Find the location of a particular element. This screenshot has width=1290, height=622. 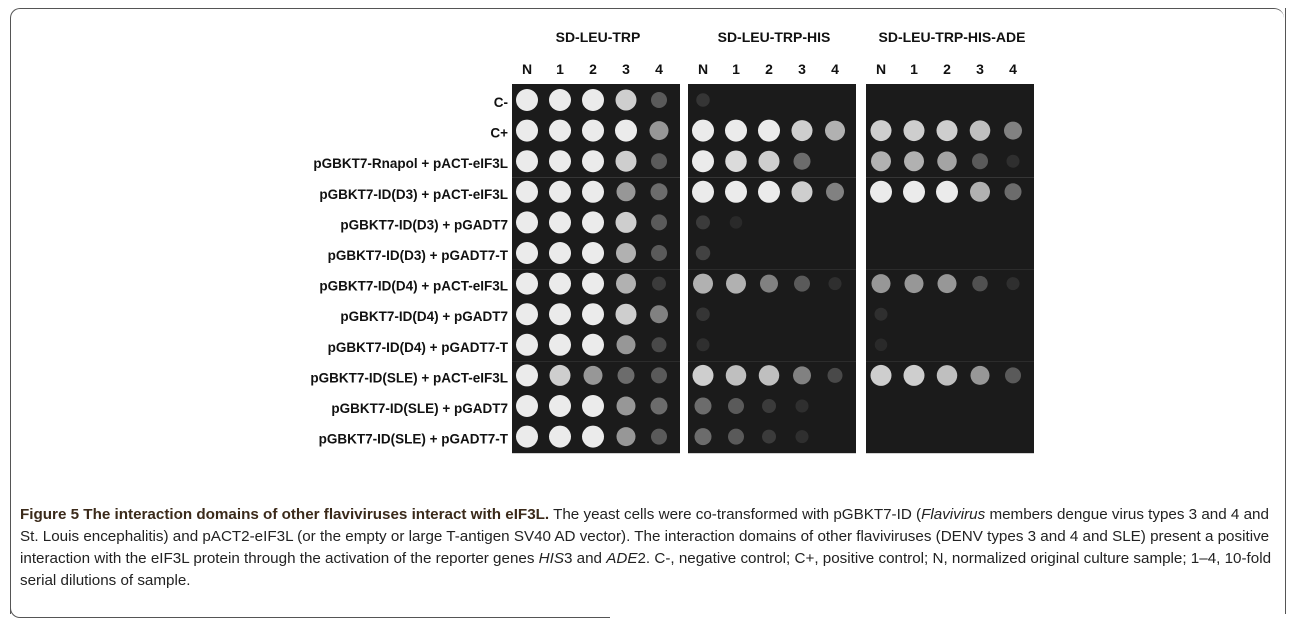

column-label-0-1: 1 is located at coordinates (560, 69).